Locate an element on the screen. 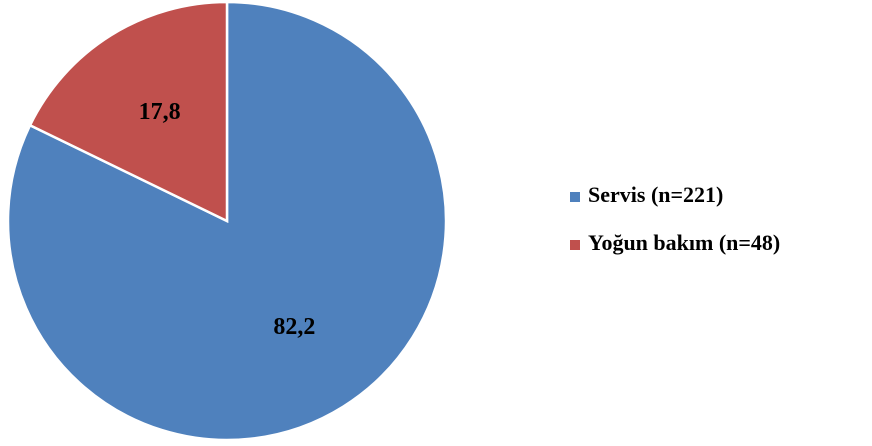  data-label: 82,2 is located at coordinates (294, 327).